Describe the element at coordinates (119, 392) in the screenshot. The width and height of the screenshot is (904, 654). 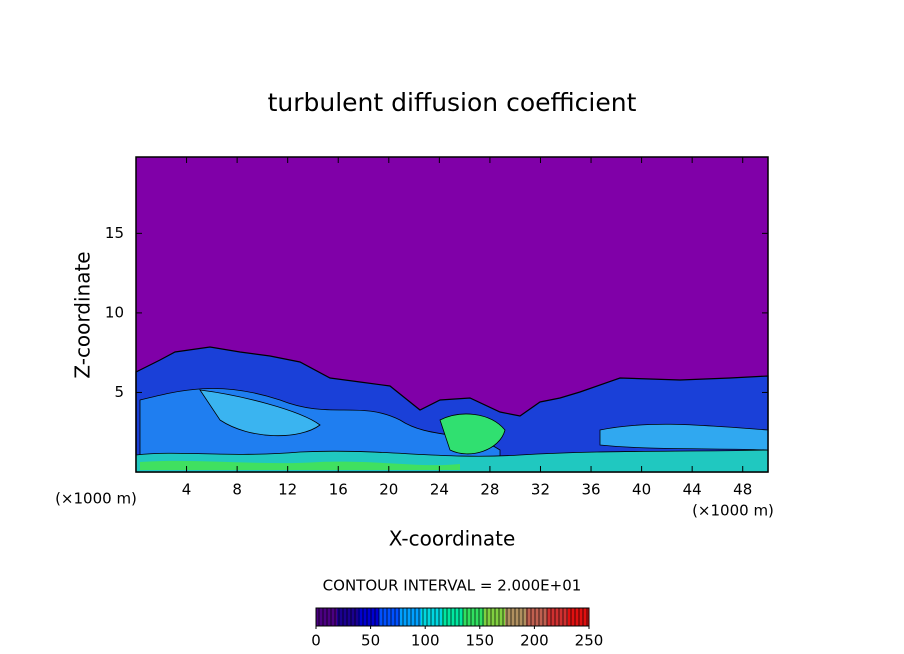
I see `y-tick-label: 5` at that location.